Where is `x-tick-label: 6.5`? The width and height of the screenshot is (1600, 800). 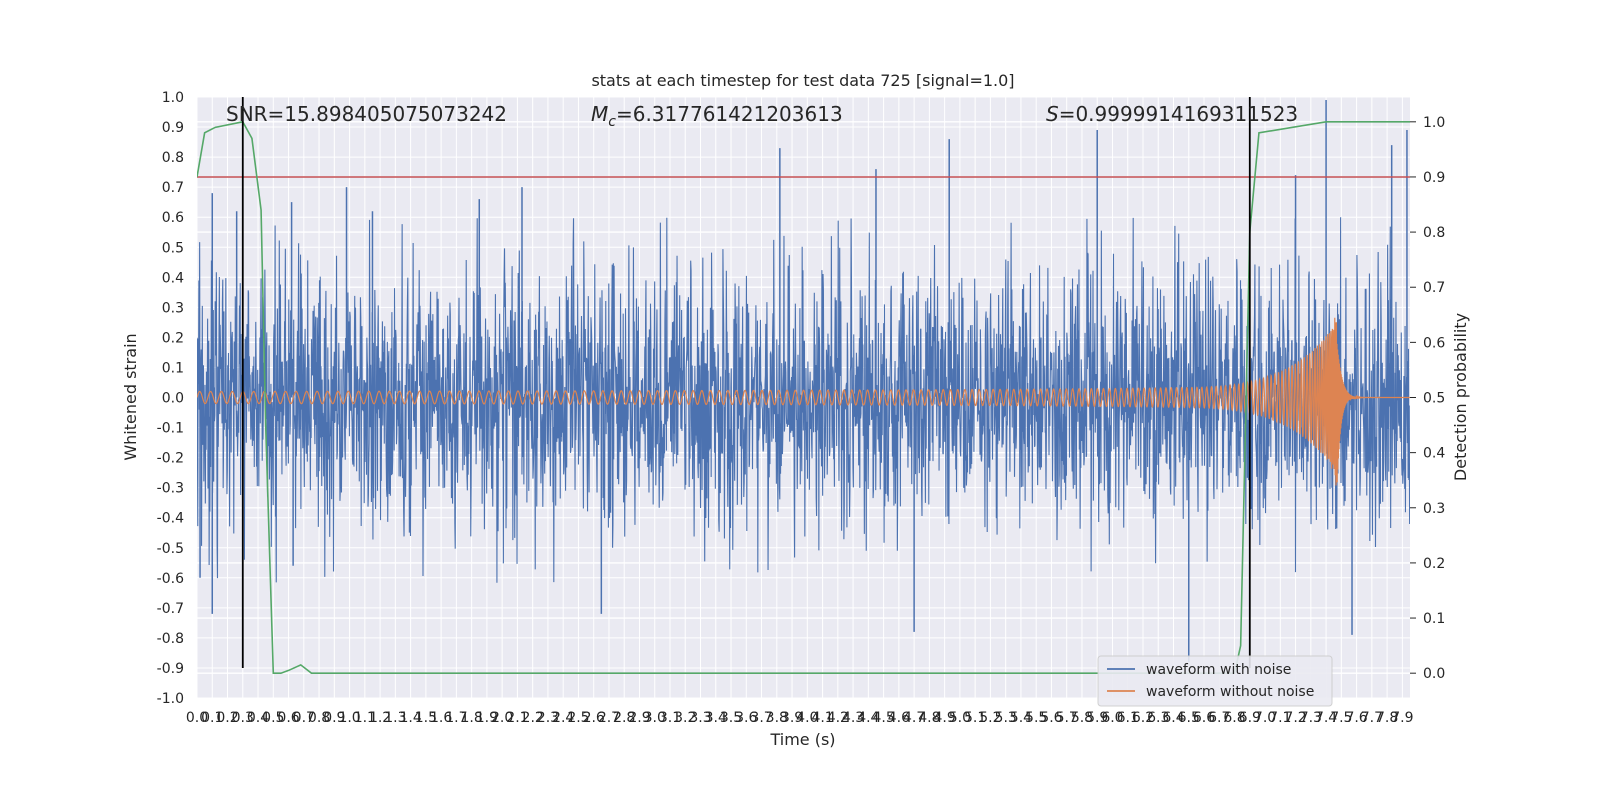 x-tick-label: 6.5 is located at coordinates (1189, 718).